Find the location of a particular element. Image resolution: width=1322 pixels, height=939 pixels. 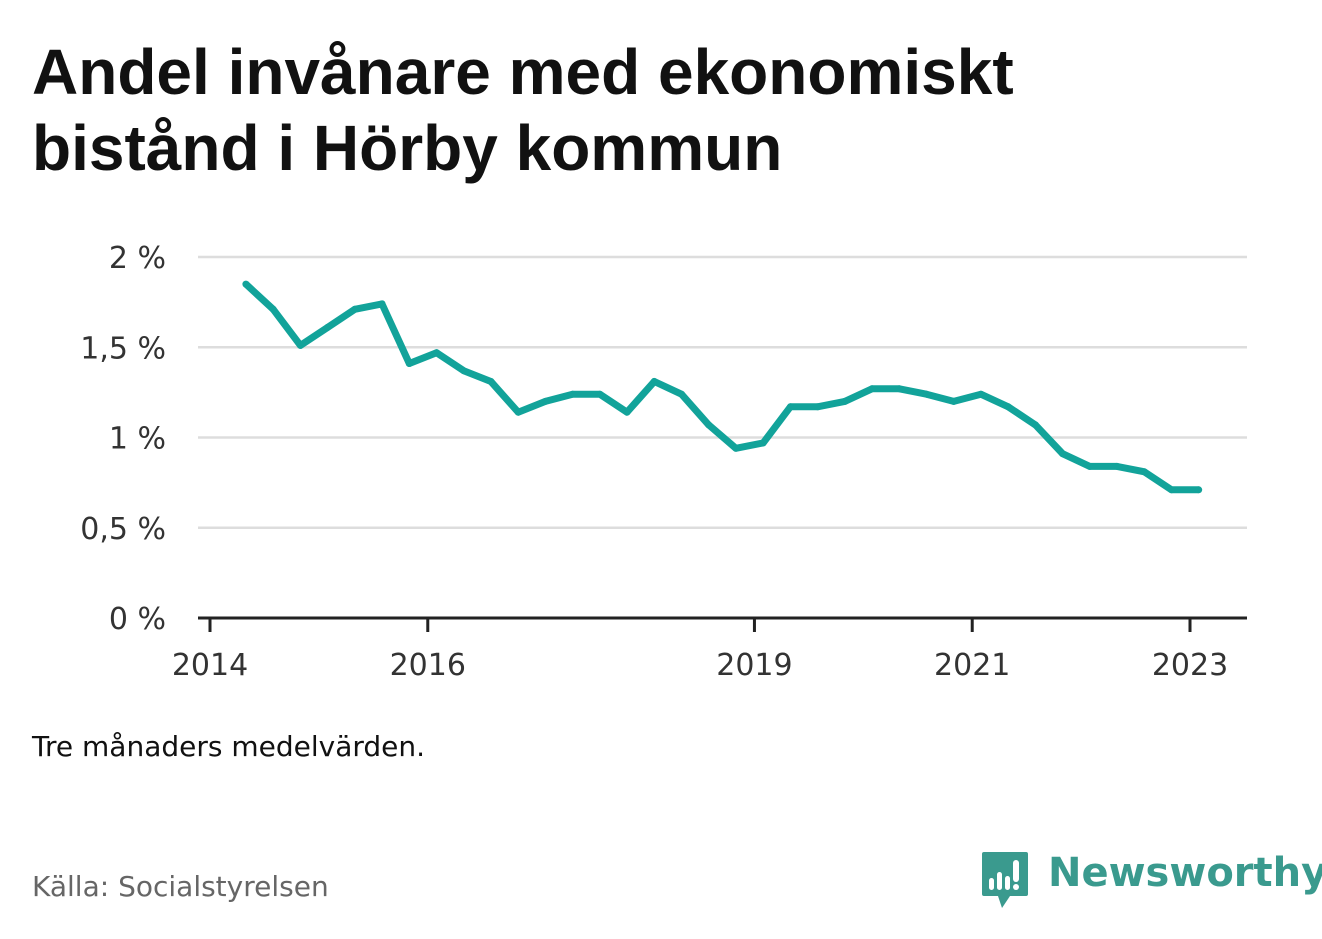

x-tick-label: 2023 is located at coordinates (1190, 665).